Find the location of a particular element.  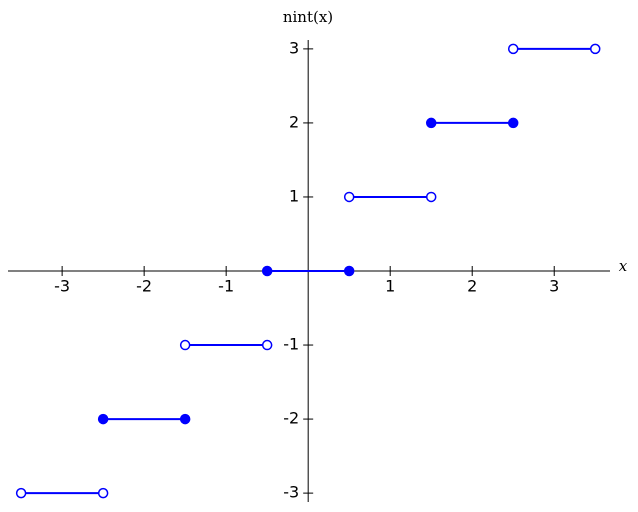

x-axis-label: x is located at coordinates (623, 266).